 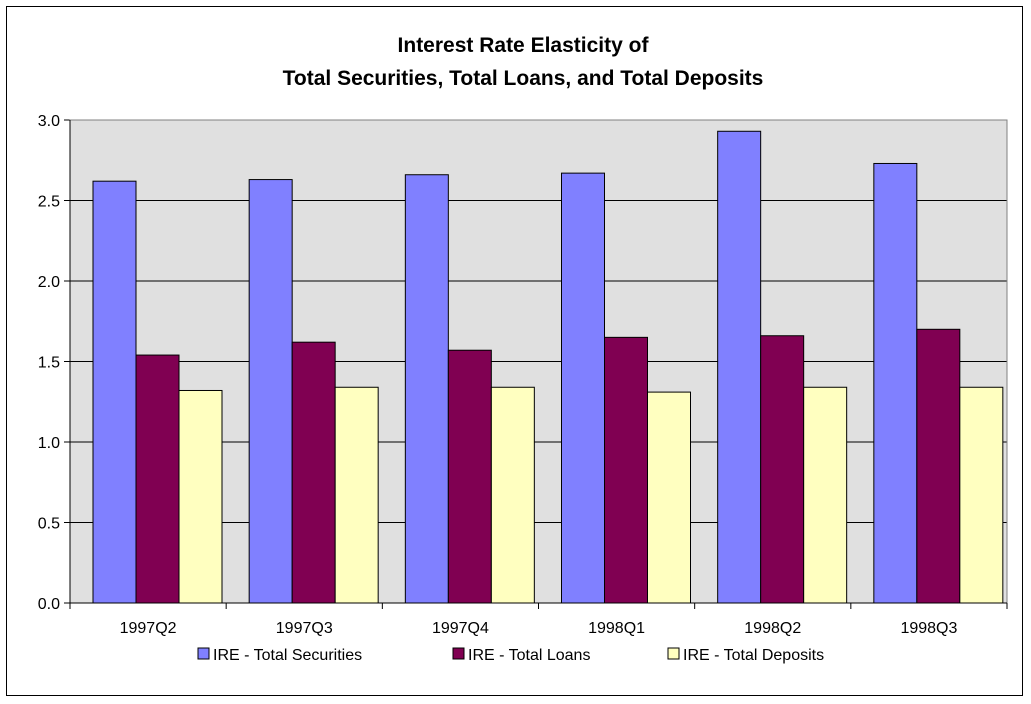 I want to click on x-tick-label: 1997Q3, so click(x=304, y=628).